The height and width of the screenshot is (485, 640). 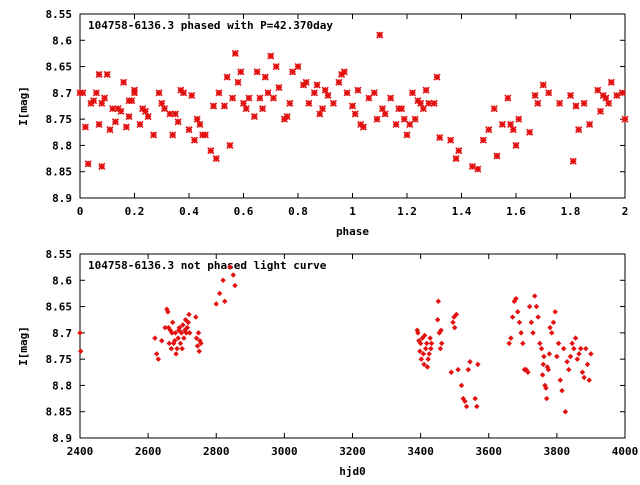 What do you see at coordinates (59, 254) in the screenshot?
I see `y-tick-label: 8.55` at bounding box center [59, 254].